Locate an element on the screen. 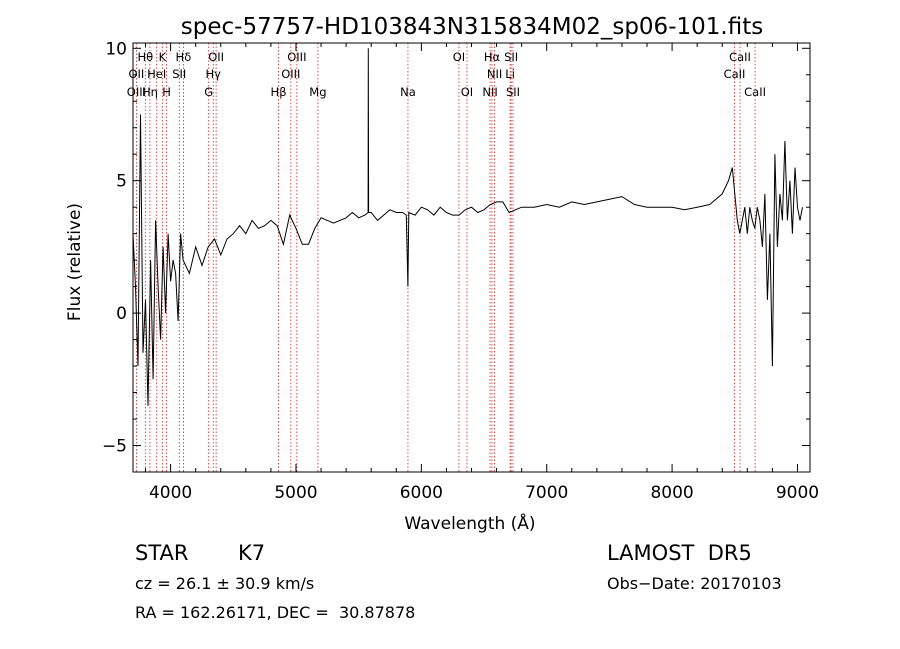  x-tick-label: 4000 is located at coordinates (170, 493).